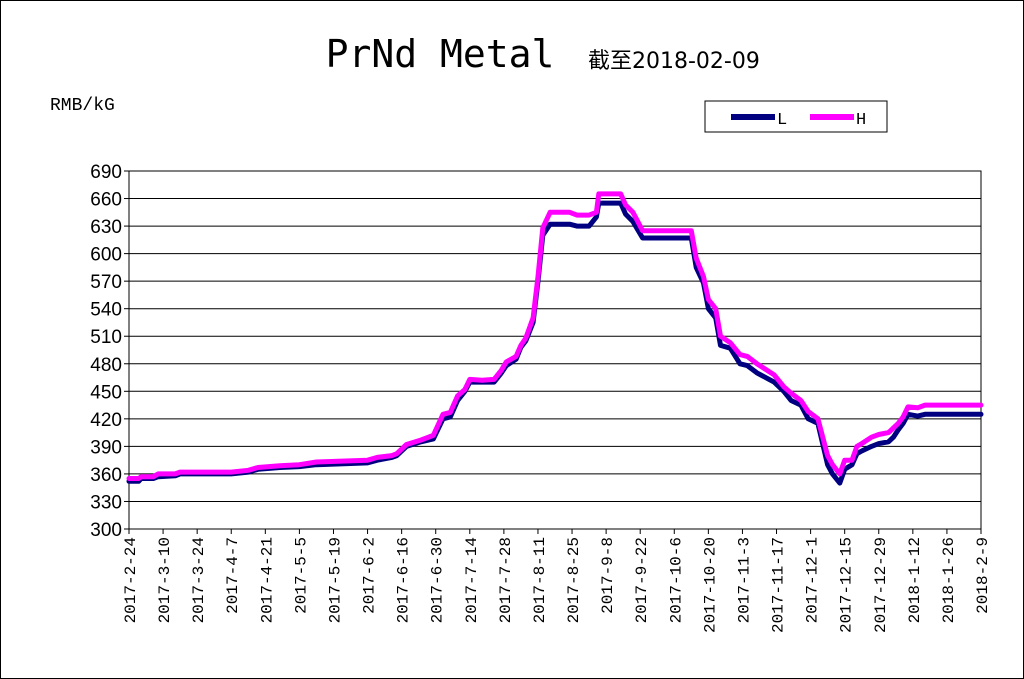 This screenshot has width=1024, height=679. What do you see at coordinates (574, 580) in the screenshot?
I see `x-tick-label: 2017-8-25` at bounding box center [574, 580].